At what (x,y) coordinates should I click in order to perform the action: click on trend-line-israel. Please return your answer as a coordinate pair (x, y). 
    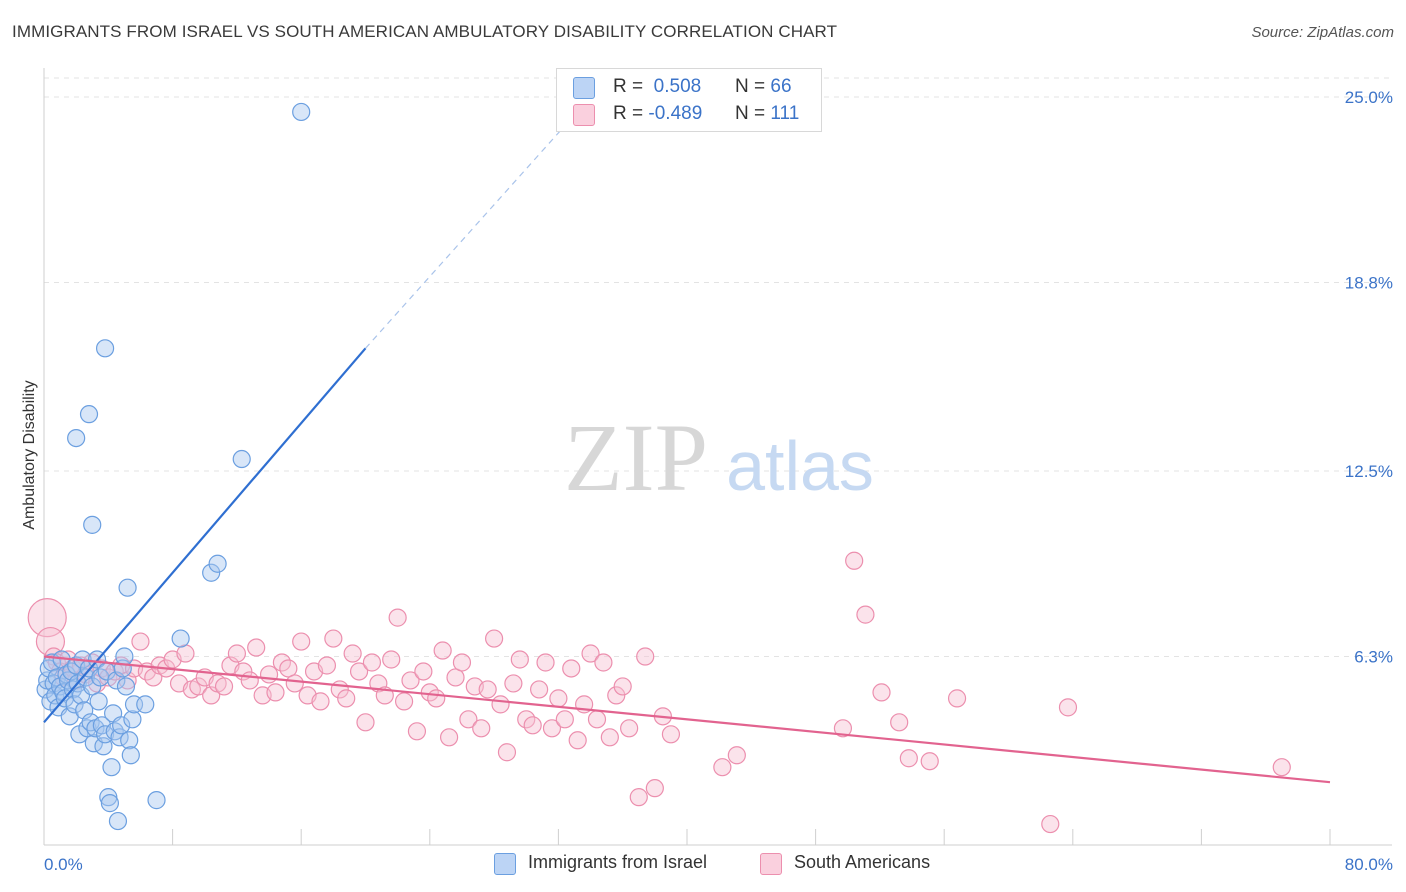
    Looking at the image, I should click on (205, 535).